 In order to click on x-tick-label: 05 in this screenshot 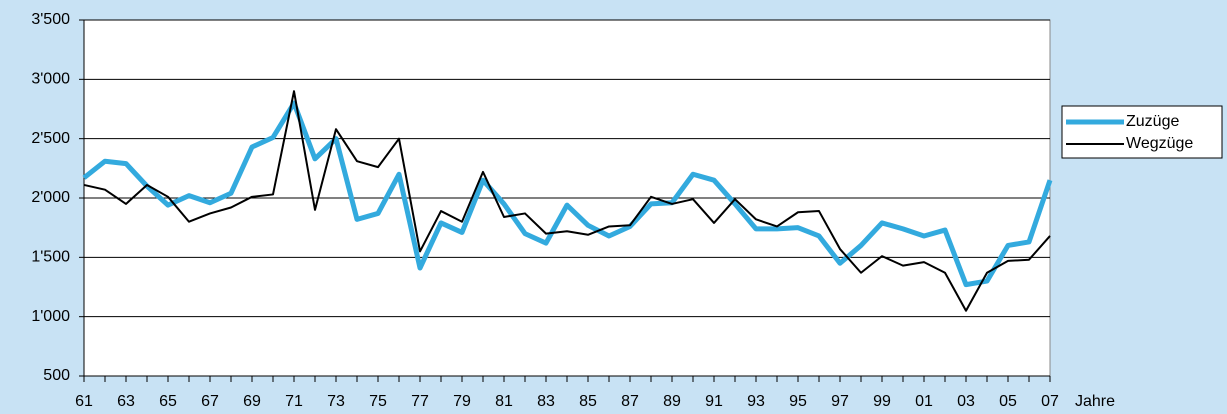, I will do `click(1008, 401)`.